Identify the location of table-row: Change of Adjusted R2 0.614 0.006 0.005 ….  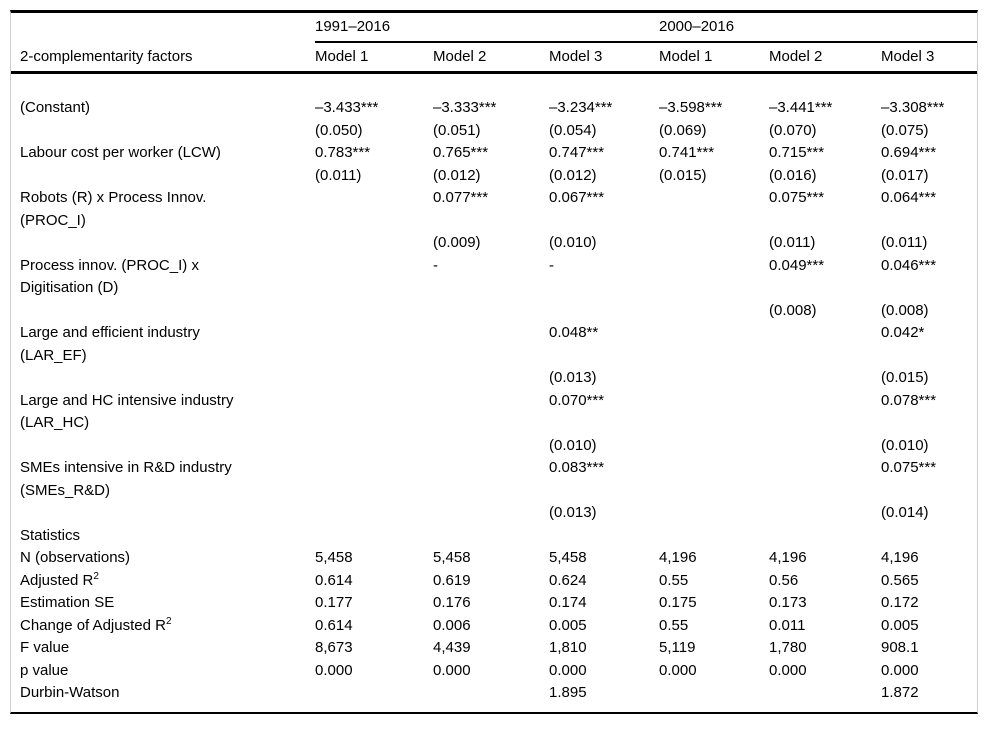
(494, 626).